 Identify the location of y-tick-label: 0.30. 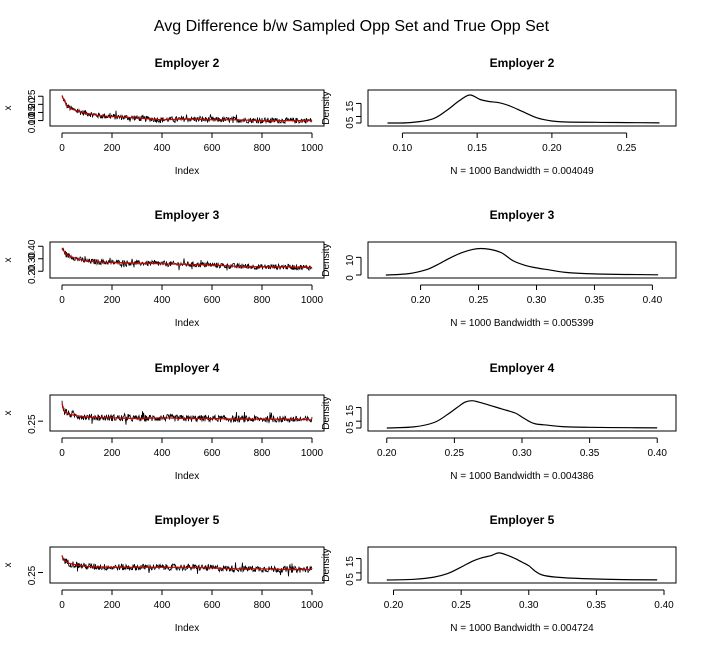
(32, 262).